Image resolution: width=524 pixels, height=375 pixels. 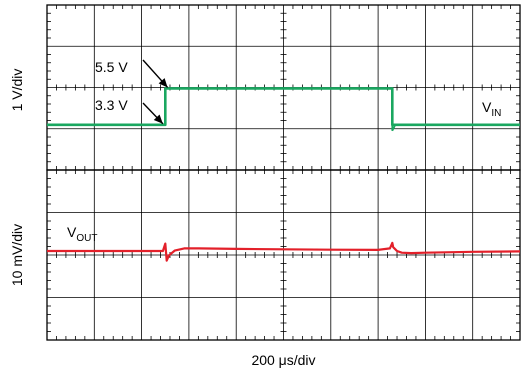 I want to click on vout-series-label: VOUT, so click(x=82, y=234).